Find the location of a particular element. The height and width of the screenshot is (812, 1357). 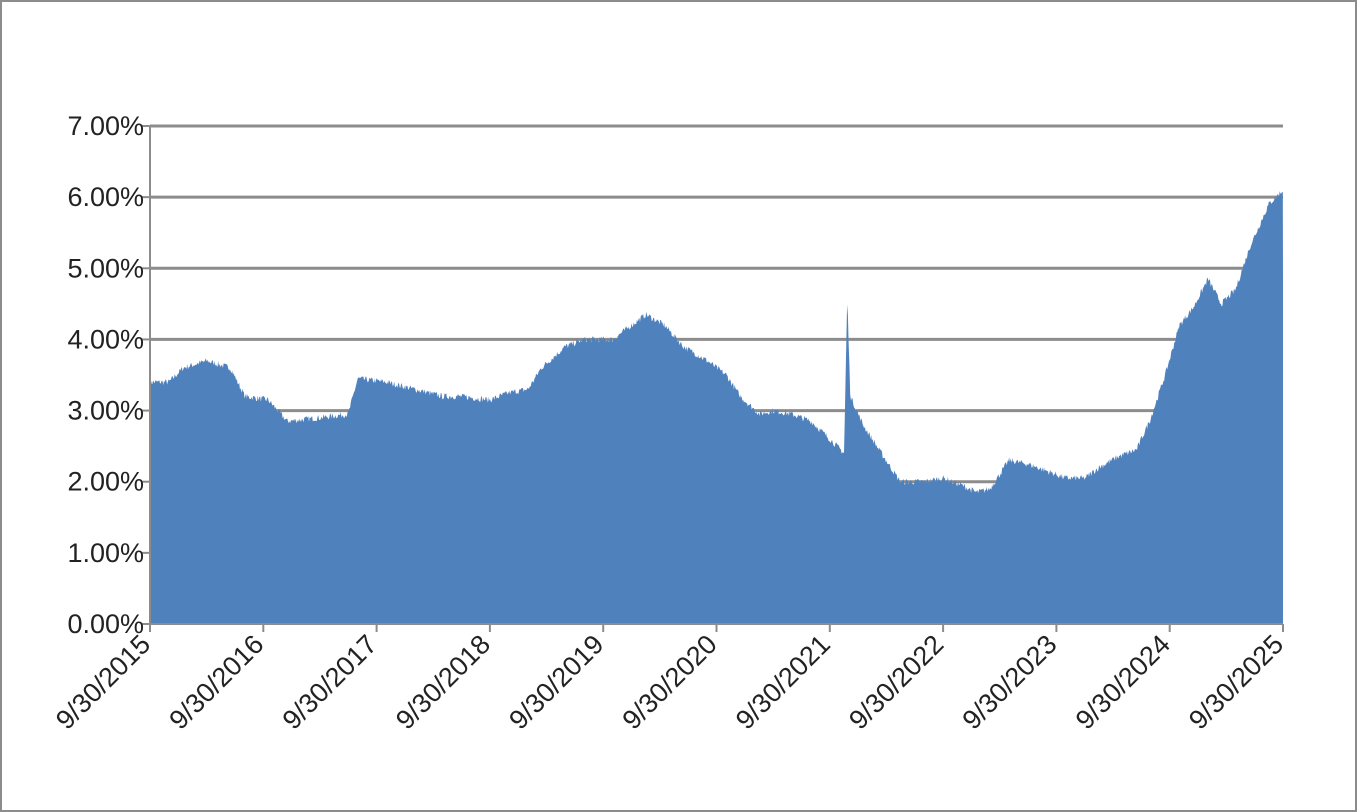

x-tick-label: 9/30/2015 is located at coordinates (103, 682).